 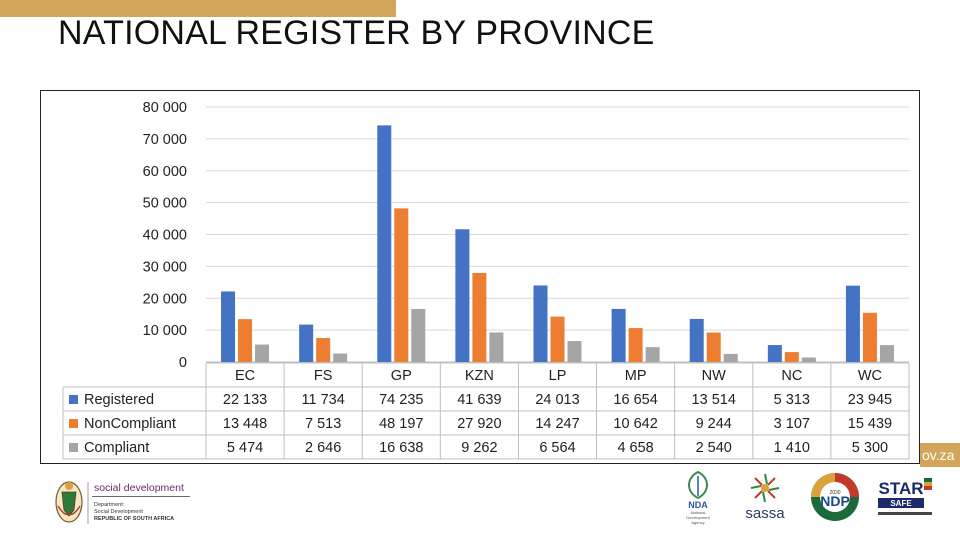 What do you see at coordinates (245, 400) in the screenshot?
I see `data-label: 22 133` at bounding box center [245, 400].